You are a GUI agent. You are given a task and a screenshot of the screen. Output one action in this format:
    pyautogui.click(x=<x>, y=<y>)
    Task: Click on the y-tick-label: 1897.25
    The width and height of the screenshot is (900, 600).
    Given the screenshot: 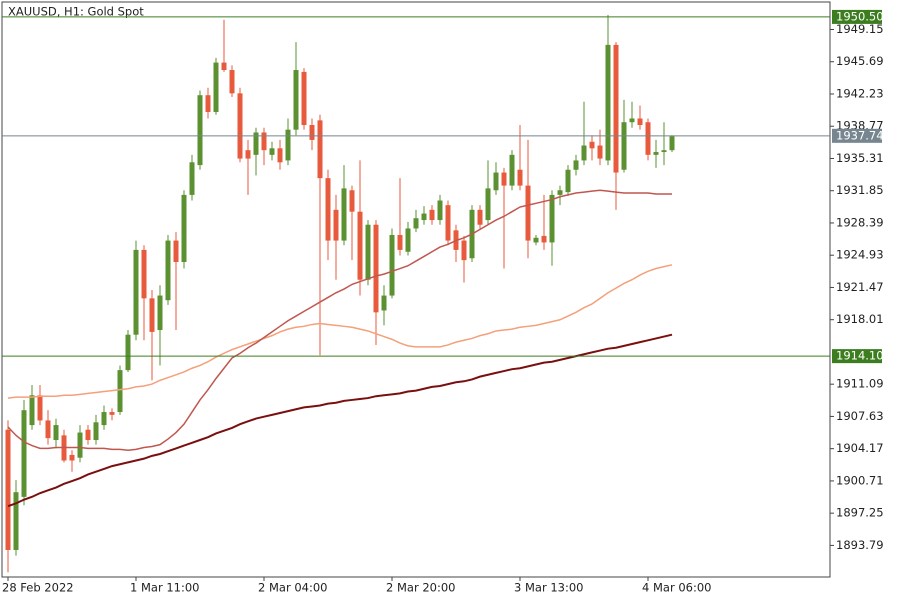 What is the action you would take?
    pyautogui.click(x=860, y=513)
    